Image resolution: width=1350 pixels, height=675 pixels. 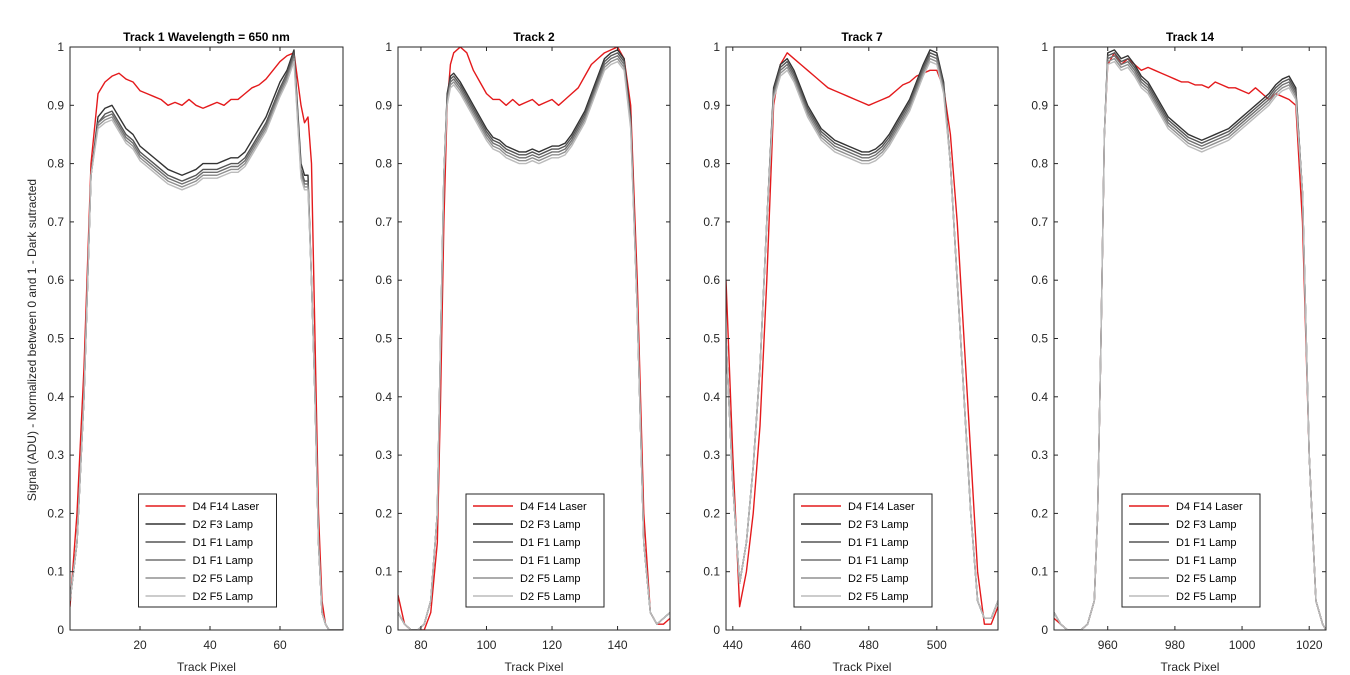 I want to click on x-tick-label: 100, so click(x=486, y=645).